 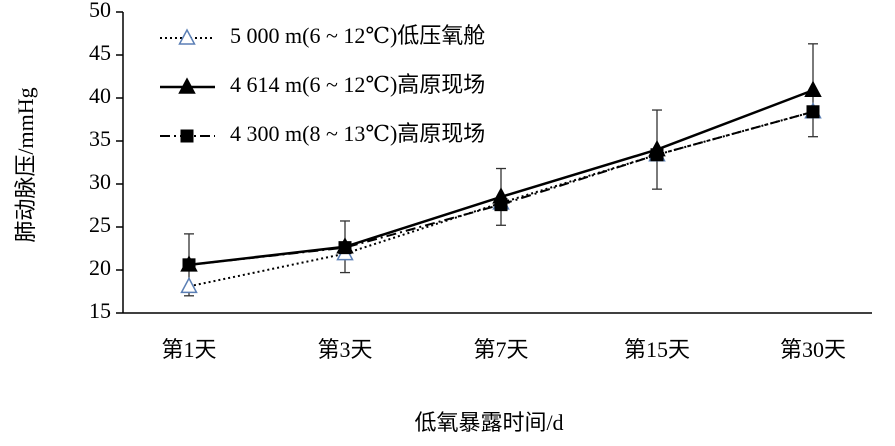 What do you see at coordinates (357, 84) in the screenshot?
I see `legend-label: 4 614 m(6 ~ 12℃)高原现场` at bounding box center [357, 84].